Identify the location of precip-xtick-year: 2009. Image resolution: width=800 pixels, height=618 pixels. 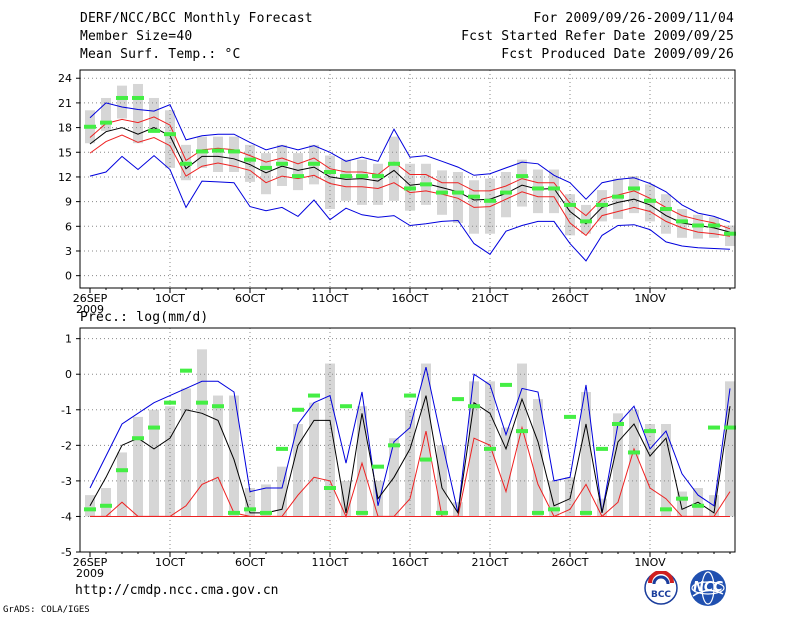
(90, 573).